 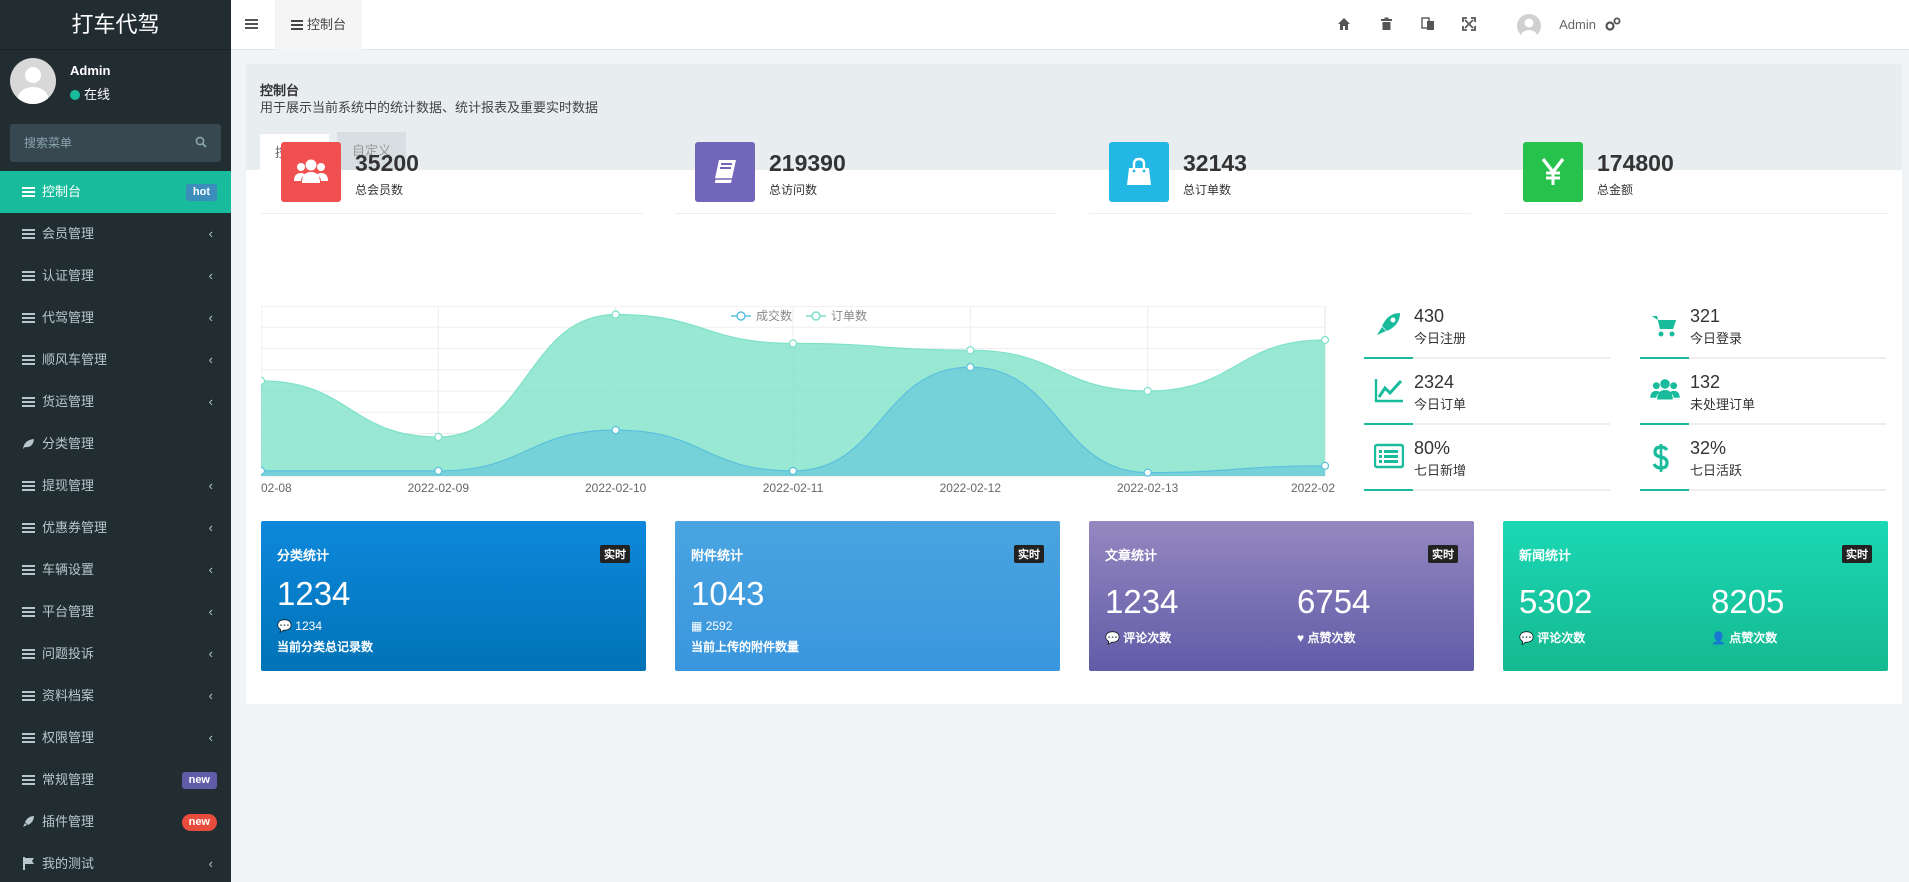 I want to click on stat-label: 总访问数, so click(x=793, y=190).